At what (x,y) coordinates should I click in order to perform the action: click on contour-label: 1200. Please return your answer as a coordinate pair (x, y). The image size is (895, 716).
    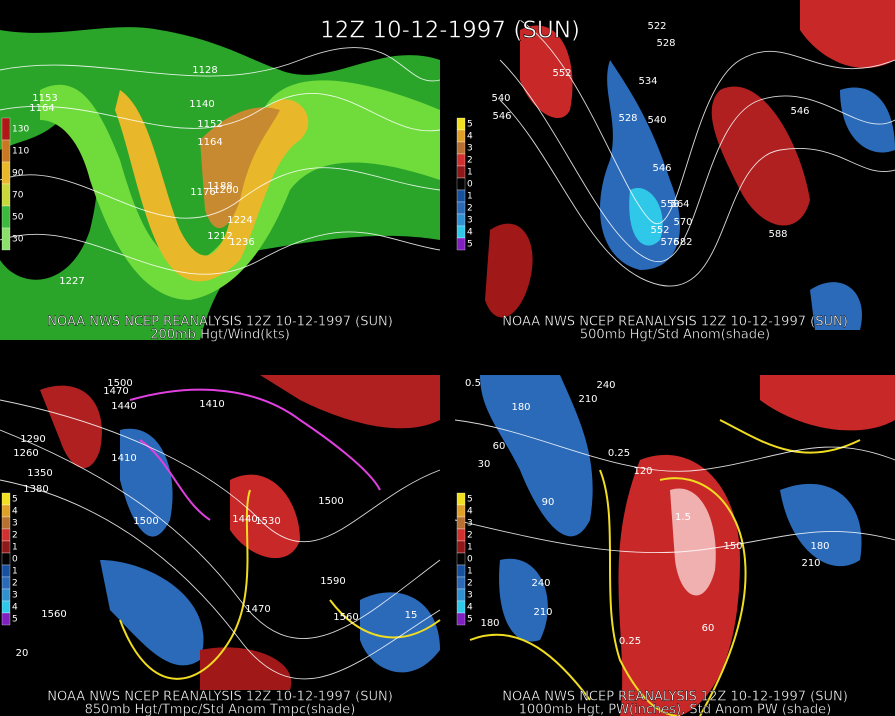
    Looking at the image, I should click on (225, 190).